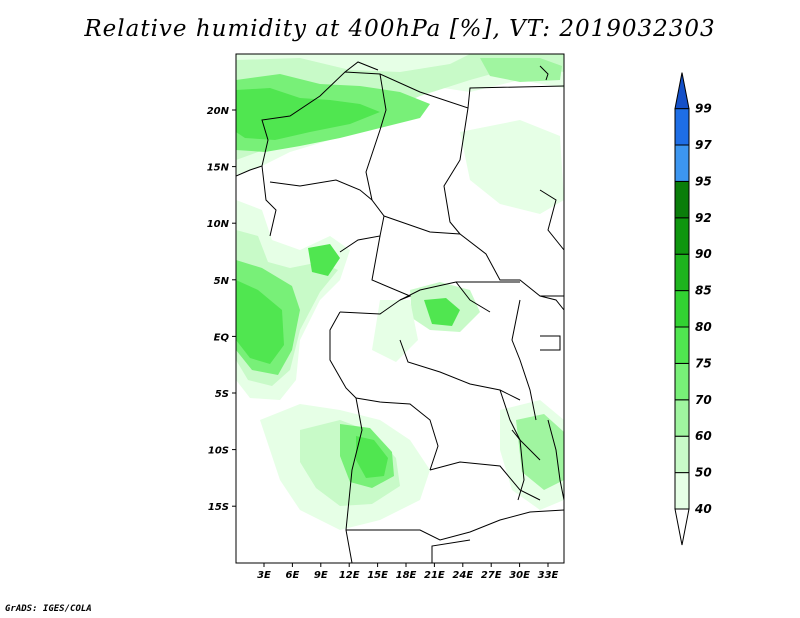 Image resolution: width=800 pixels, height=618 pixels. I want to click on longitude-tick-label: 33E, so click(548, 575).